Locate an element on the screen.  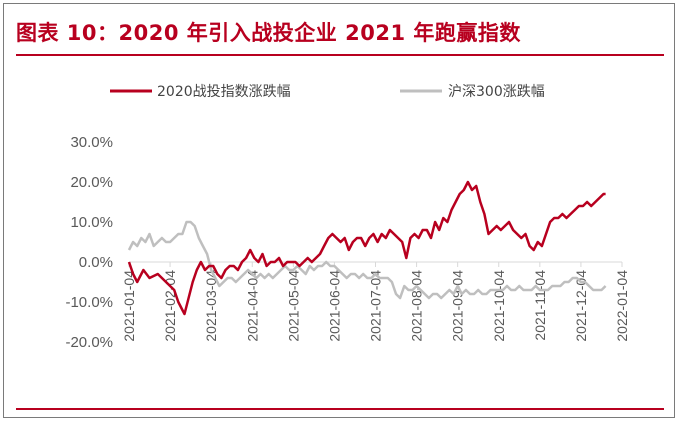
x-tick-label: 2021-05-04 is located at coordinates (293, 306).